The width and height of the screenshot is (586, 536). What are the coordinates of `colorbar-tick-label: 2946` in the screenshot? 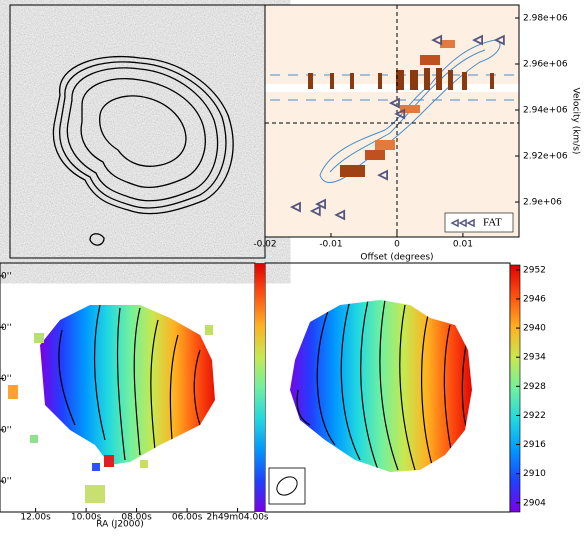 It's located at (534, 299).